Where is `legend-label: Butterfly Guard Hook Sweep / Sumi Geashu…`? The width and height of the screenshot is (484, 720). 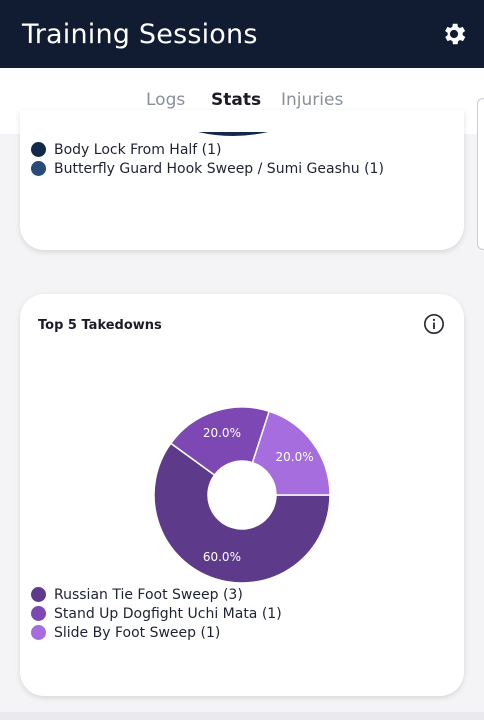
legend-label: Butterfly Guard Hook Sweep / Sumi Geashu… is located at coordinates (219, 168).